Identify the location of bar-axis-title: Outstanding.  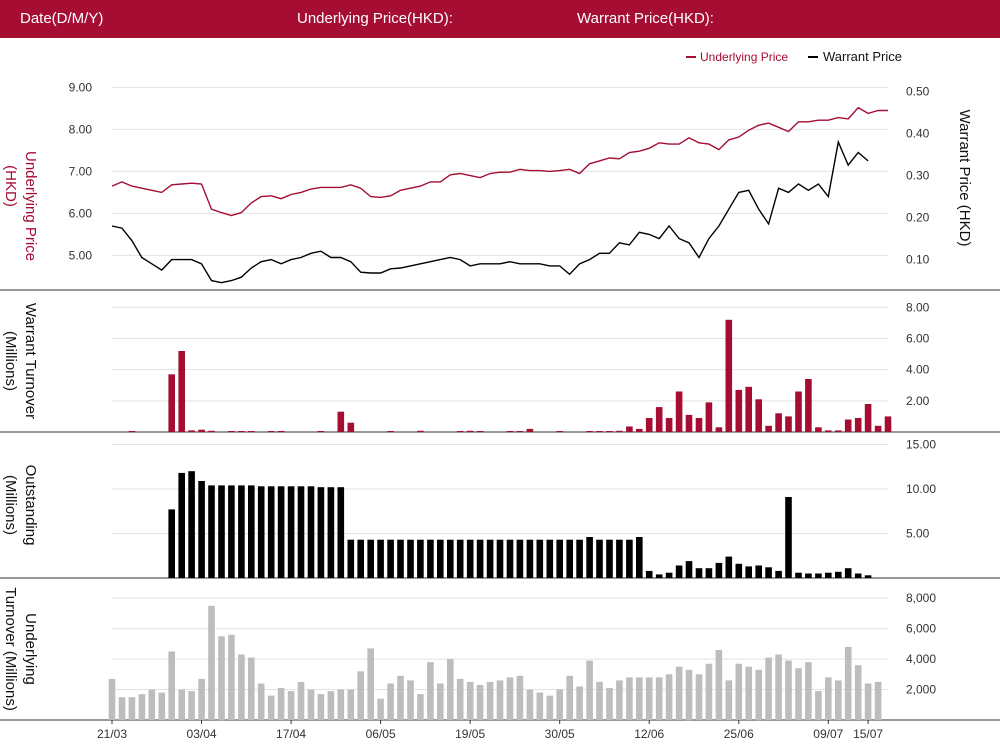
(30, 505).